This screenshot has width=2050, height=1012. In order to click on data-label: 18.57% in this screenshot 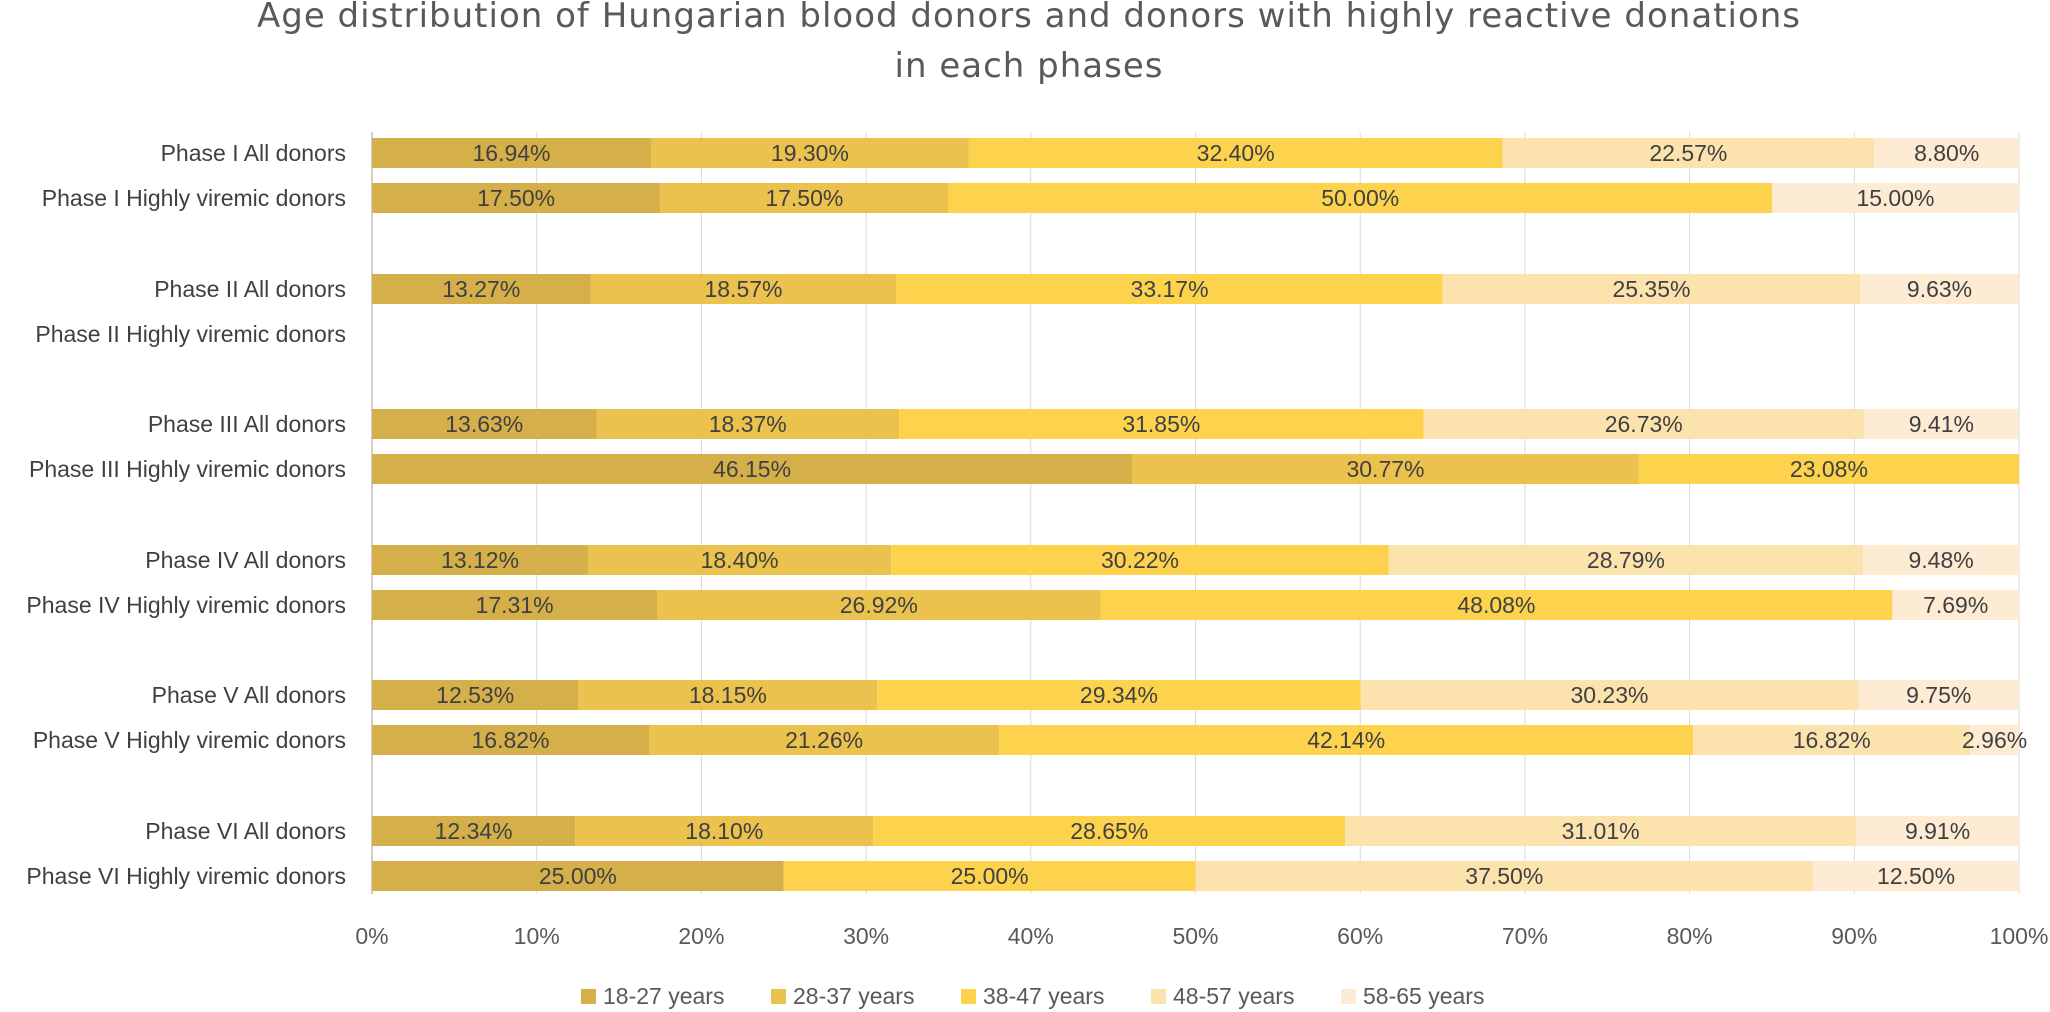, I will do `click(743, 289)`.